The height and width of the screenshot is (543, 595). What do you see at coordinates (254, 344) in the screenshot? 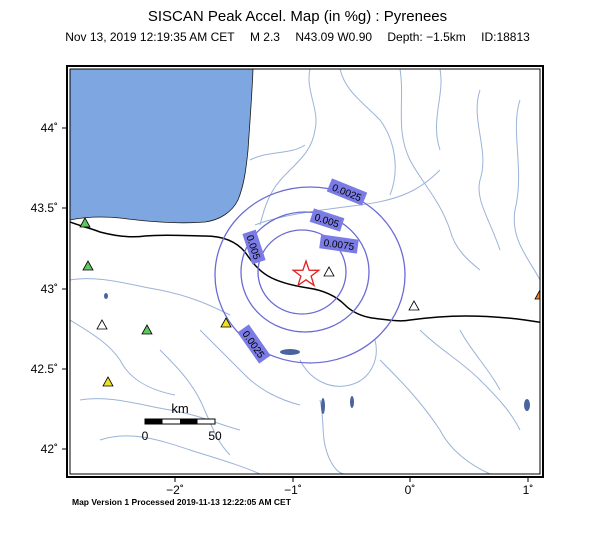
I see `contour-label-5: 0.0025` at bounding box center [254, 344].